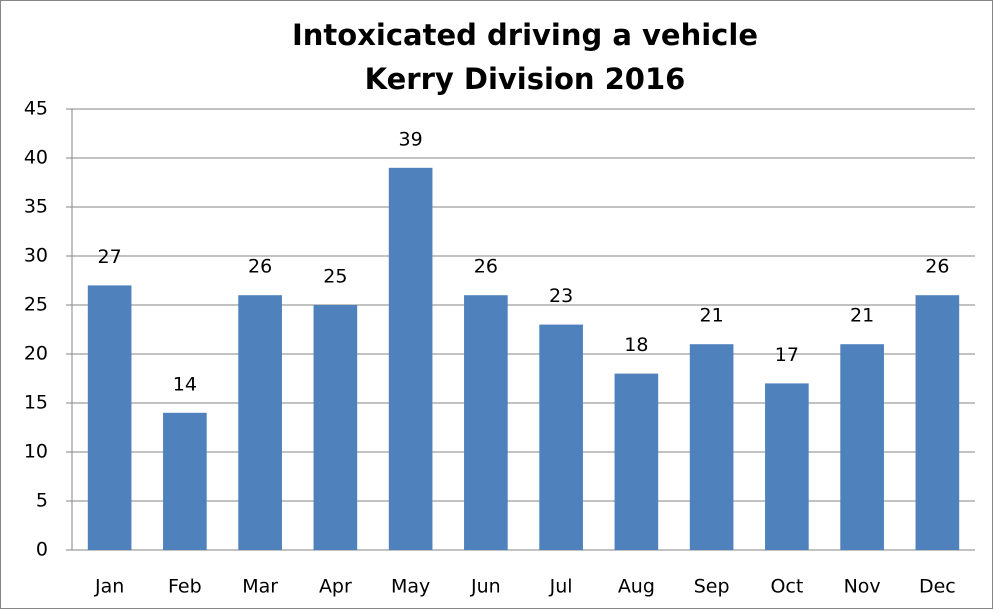  What do you see at coordinates (36, 452) in the screenshot?
I see `y-tick-label: 10` at bounding box center [36, 452].